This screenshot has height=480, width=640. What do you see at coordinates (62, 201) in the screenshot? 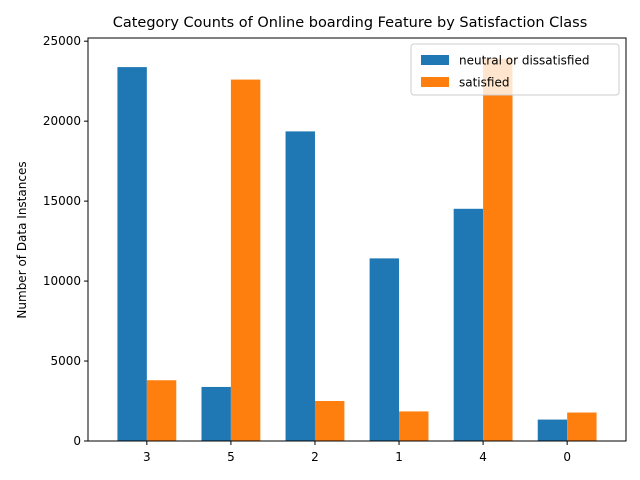
I see `y-tick-label: 15000` at bounding box center [62, 201].